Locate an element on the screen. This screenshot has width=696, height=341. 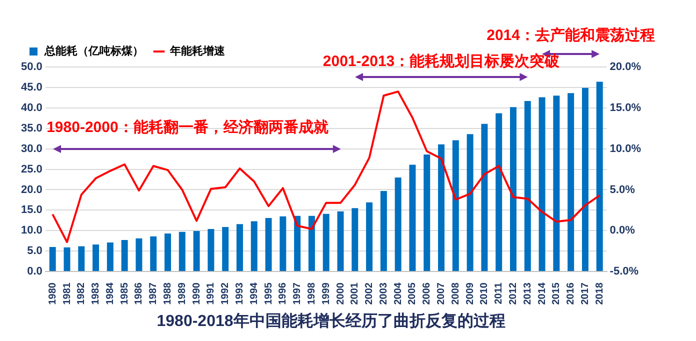
x-tick-label: 2013 is located at coordinates (528, 293).